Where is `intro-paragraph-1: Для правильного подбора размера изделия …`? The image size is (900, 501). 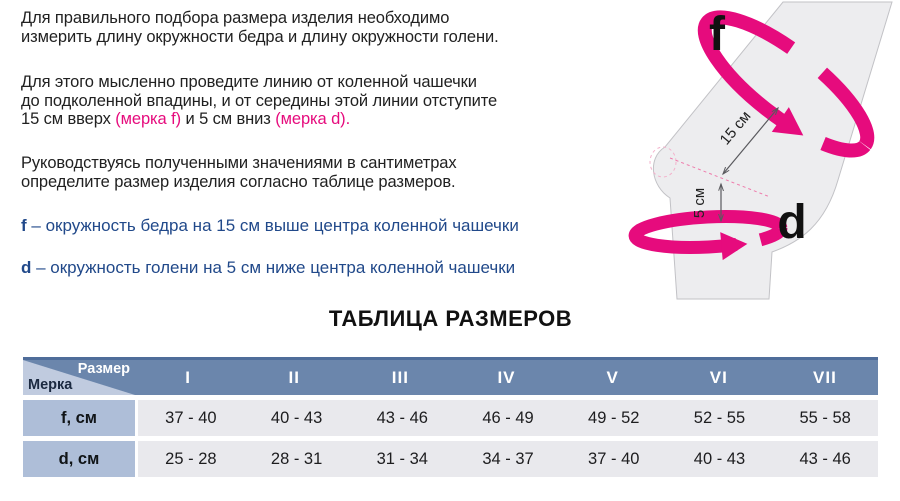 intro-paragraph-1: Для правильного подбора размера изделия … is located at coordinates (260, 27).